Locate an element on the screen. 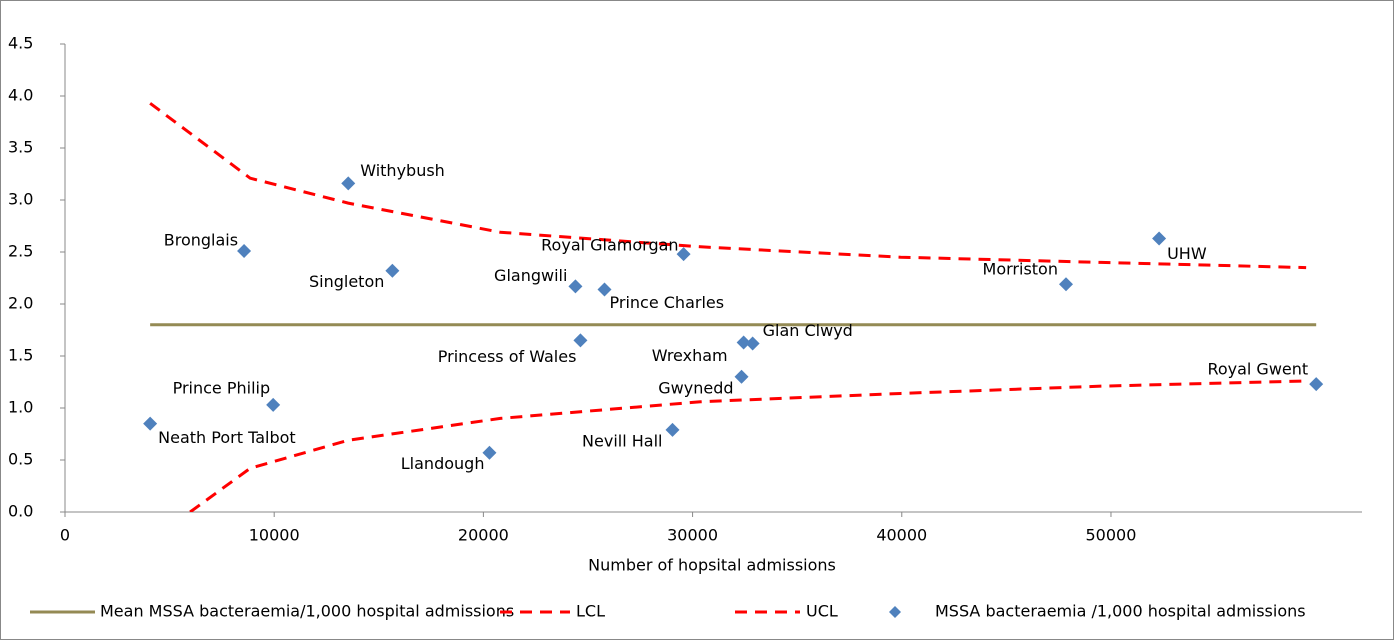 The image size is (1394, 640). point-label: UHW is located at coordinates (1187, 253).